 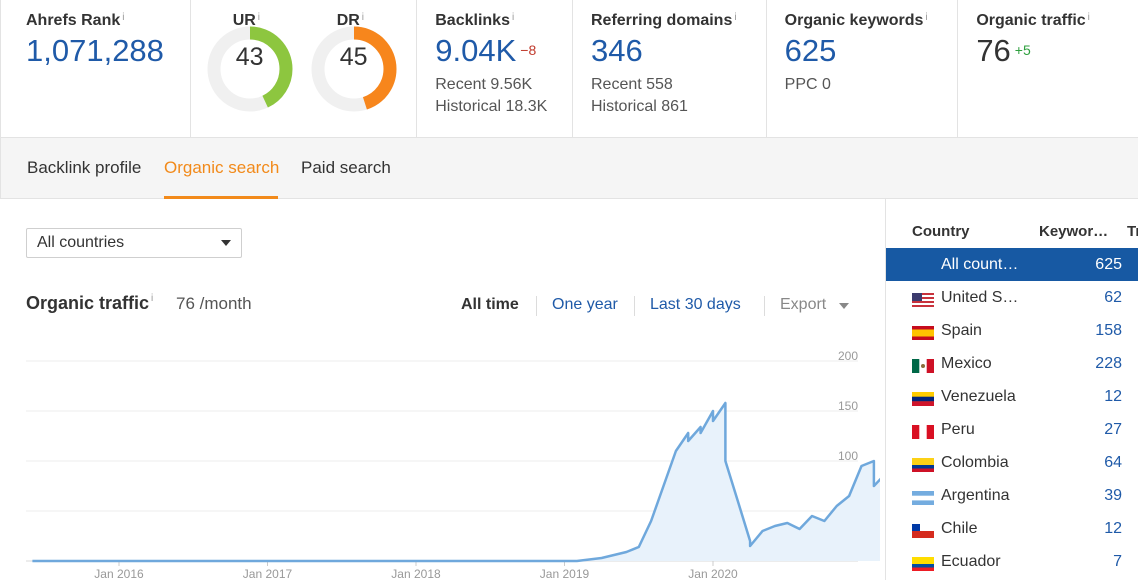 What do you see at coordinates (1012, 462) in the screenshot?
I see `country-row: Colombia 64` at bounding box center [1012, 462].